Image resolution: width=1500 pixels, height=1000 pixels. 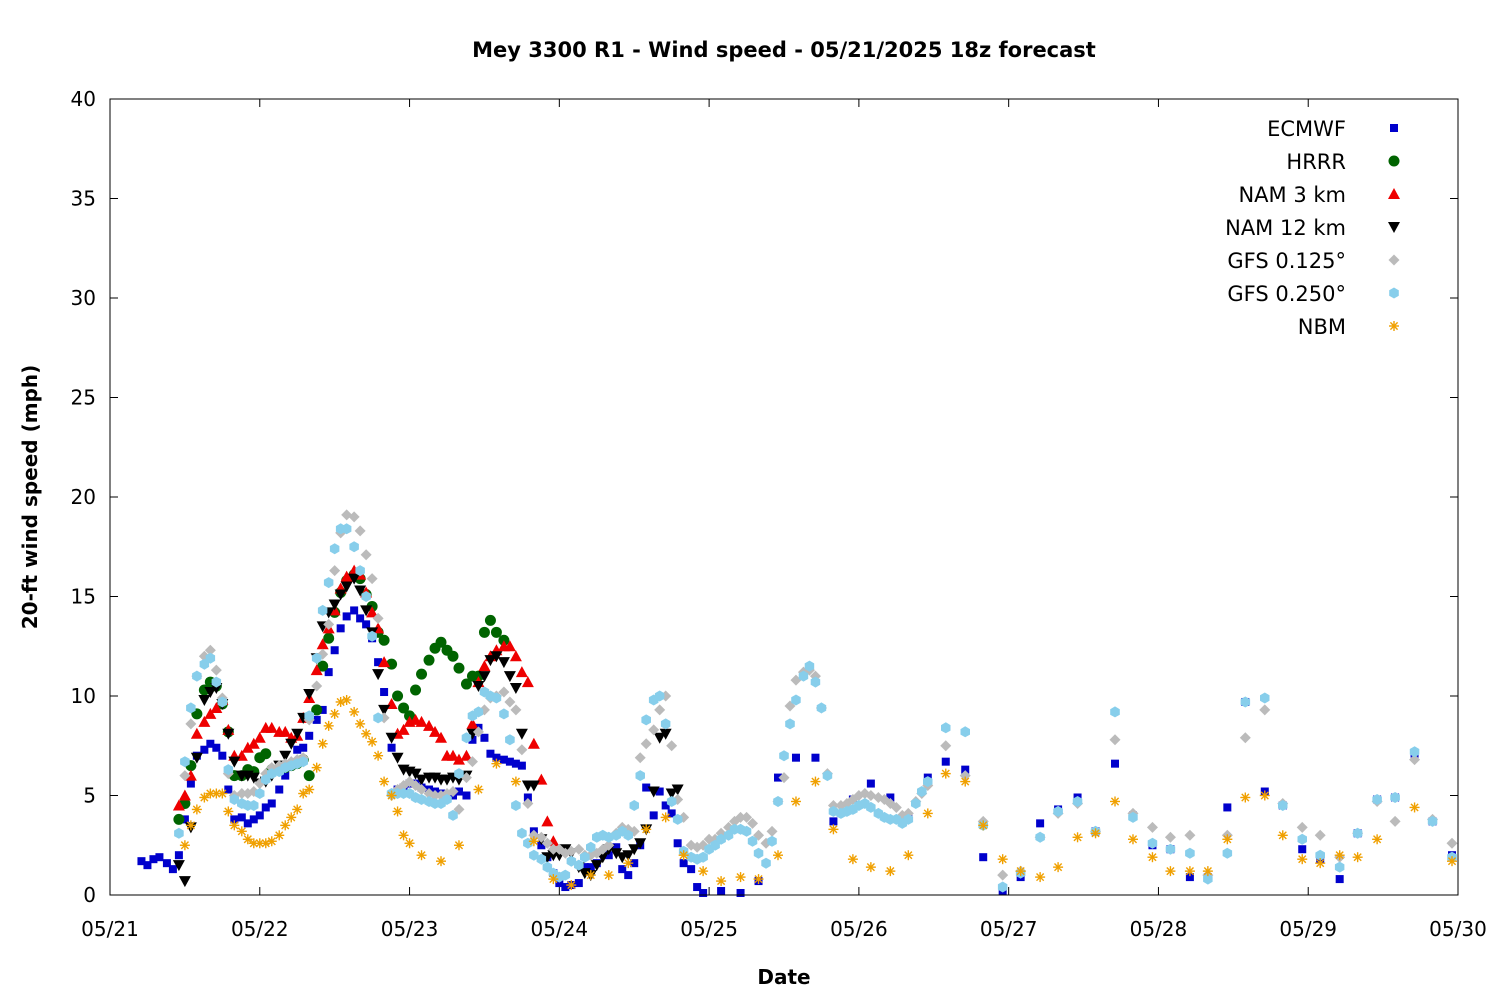 I want to click on y-tick-label: 0, so click(x=89, y=895).